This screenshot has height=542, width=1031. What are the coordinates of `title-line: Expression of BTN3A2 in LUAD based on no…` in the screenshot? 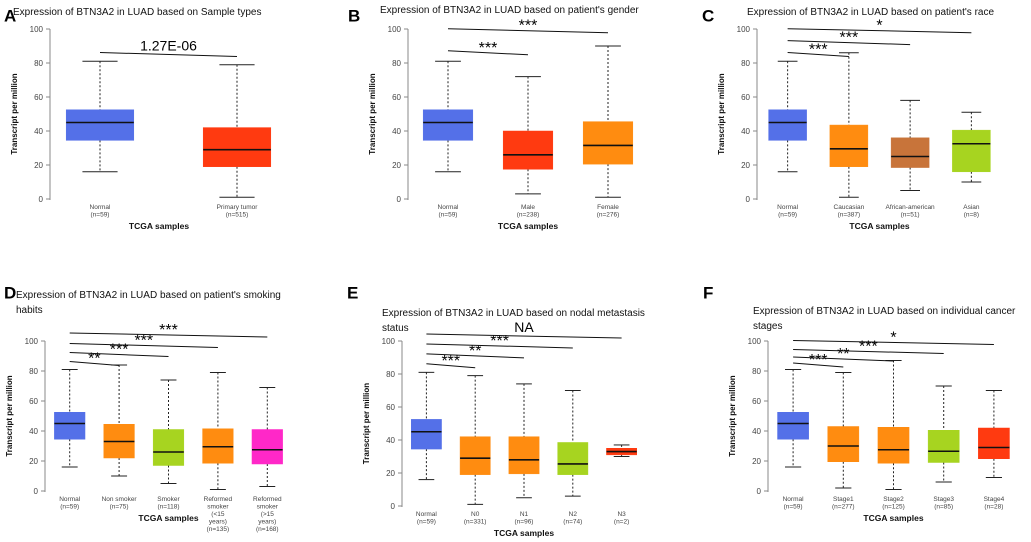 It's located at (513, 313).